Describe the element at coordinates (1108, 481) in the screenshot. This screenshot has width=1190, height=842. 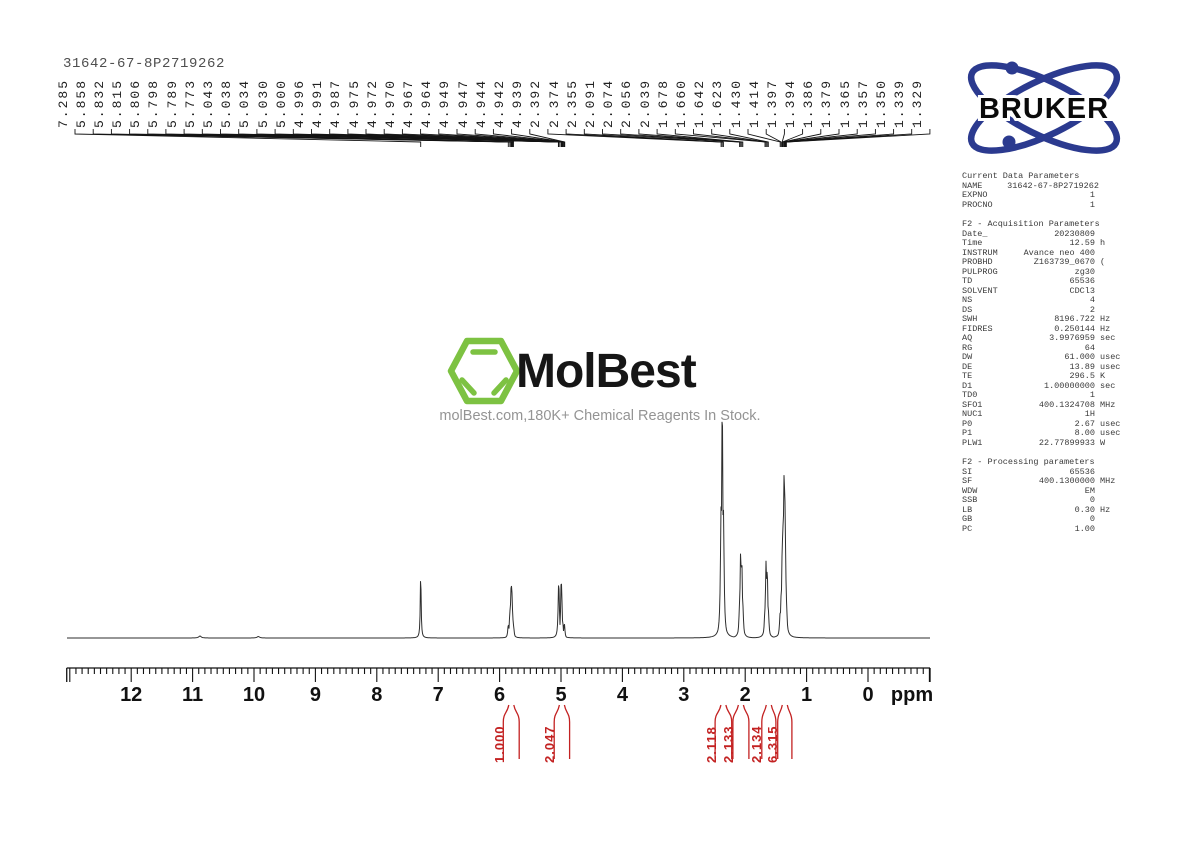
I see `parameter-unit: MHz` at that location.